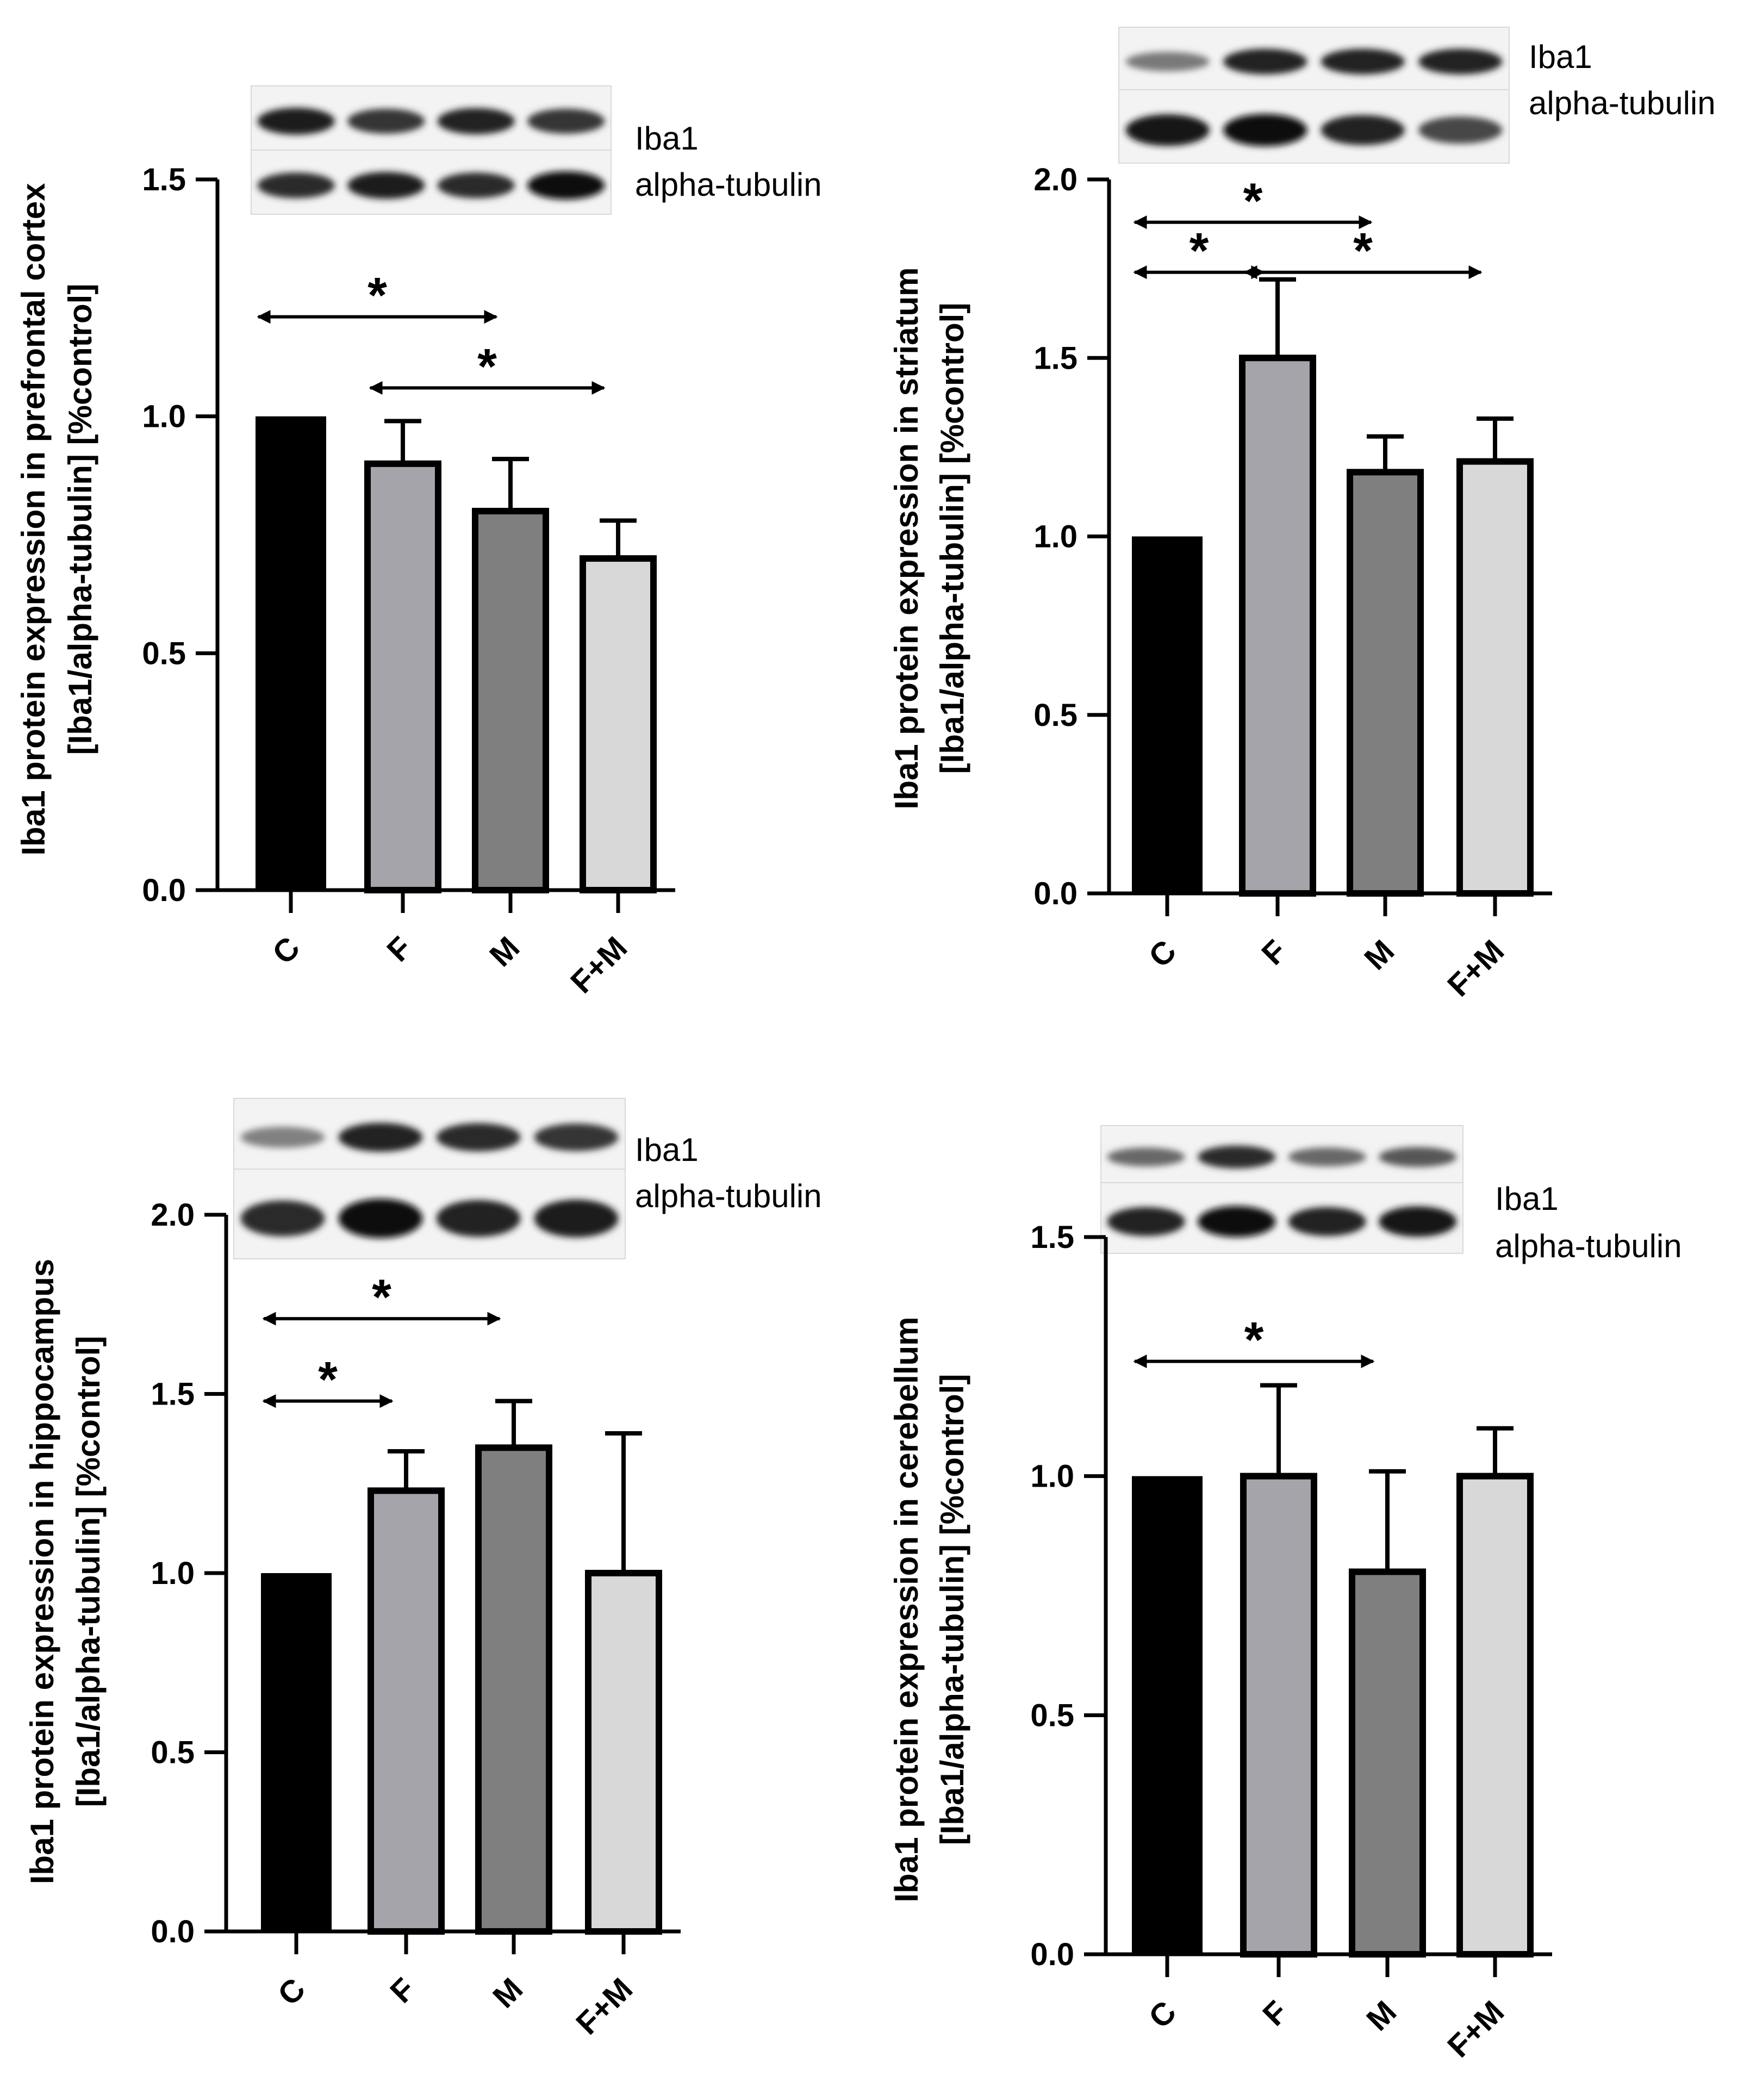 Image resolution: width=1750 pixels, height=2100 pixels. What do you see at coordinates (173, 1215) in the screenshot?
I see `y-tick-label: 2.0` at bounding box center [173, 1215].